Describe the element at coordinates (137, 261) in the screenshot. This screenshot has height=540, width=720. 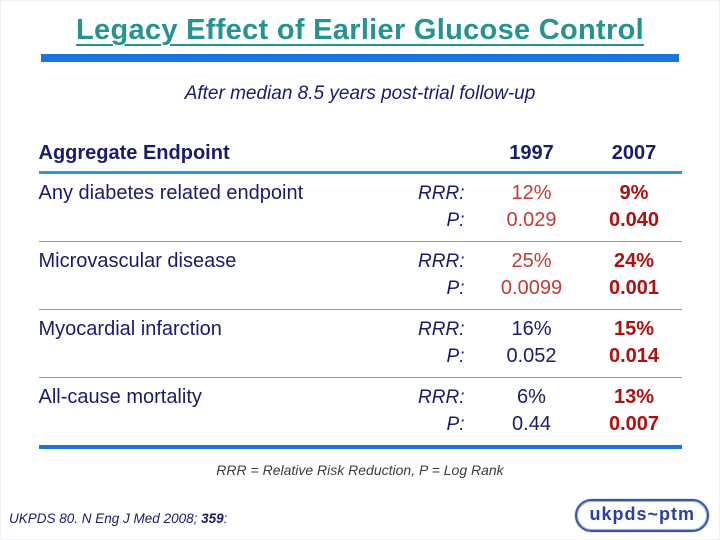
I see `endpoint-label: Microvascular disease` at that location.